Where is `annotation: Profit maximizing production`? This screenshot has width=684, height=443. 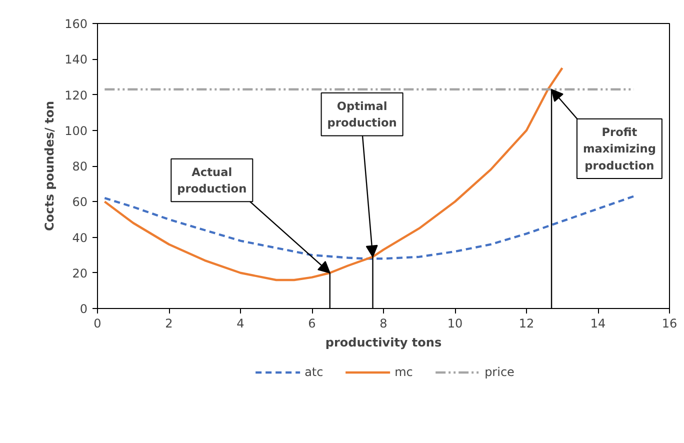 annotation: Profit maximizing production is located at coordinates (619, 148).